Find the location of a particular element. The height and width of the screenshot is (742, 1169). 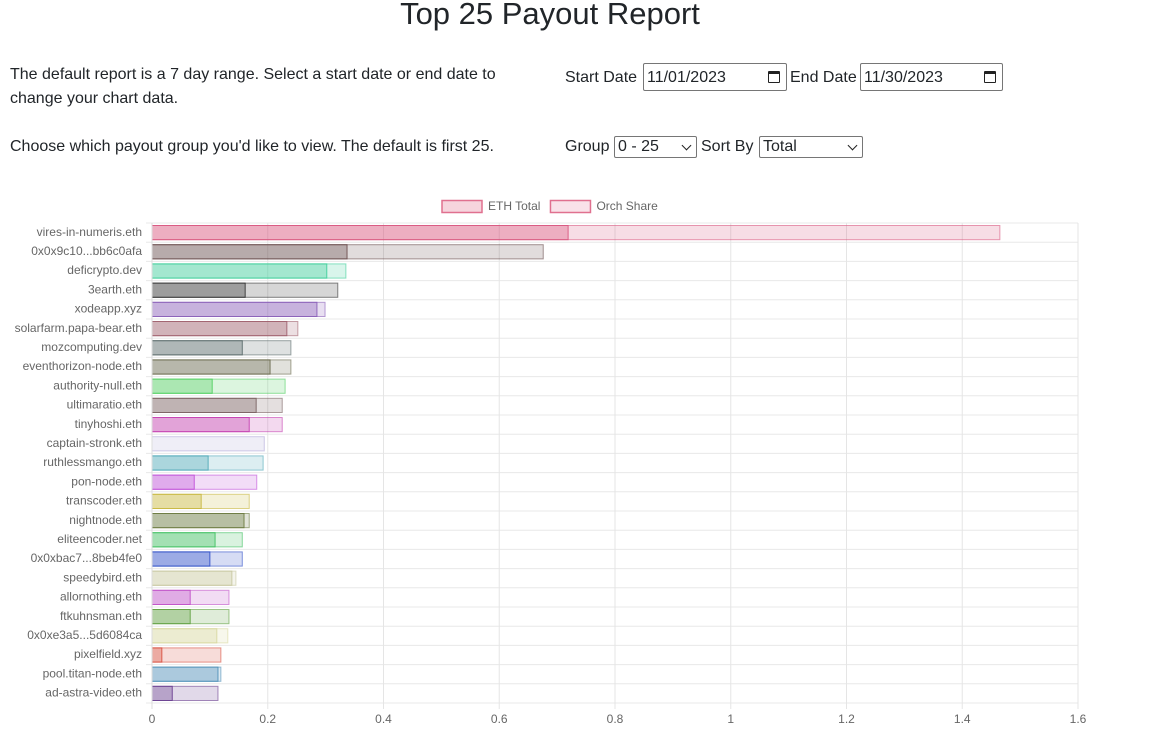

y-tick-label: 3earth.eth is located at coordinates (115, 289).